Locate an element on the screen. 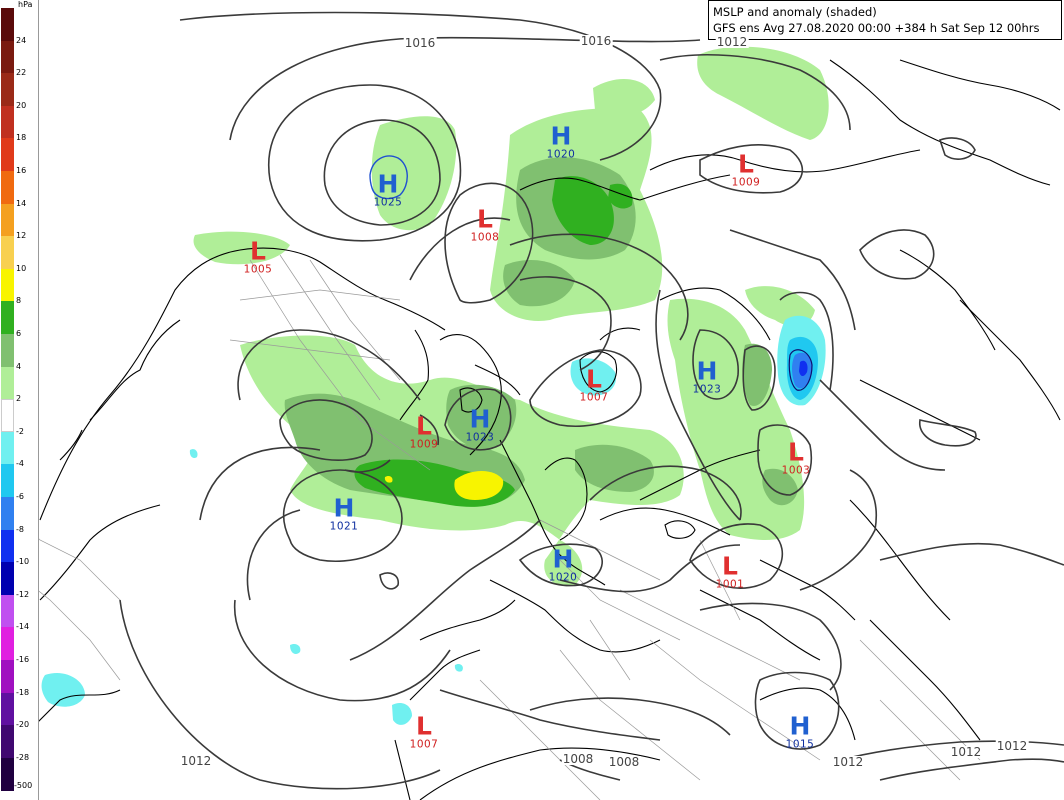 The width and height of the screenshot is (1064, 800). colorbar-label: 18 is located at coordinates (21, 138).